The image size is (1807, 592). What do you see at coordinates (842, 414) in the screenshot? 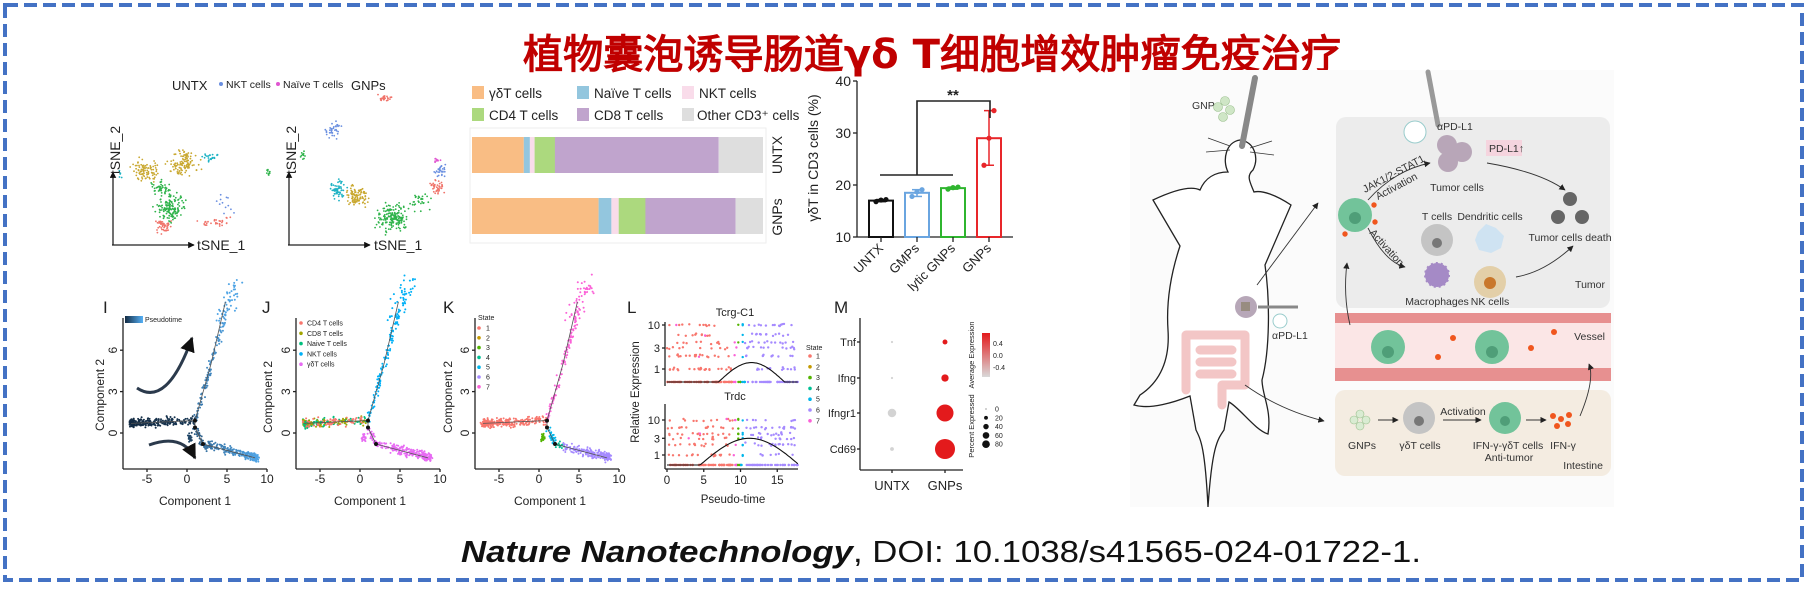
I see `gene-label: Ifngr1` at bounding box center [842, 414].